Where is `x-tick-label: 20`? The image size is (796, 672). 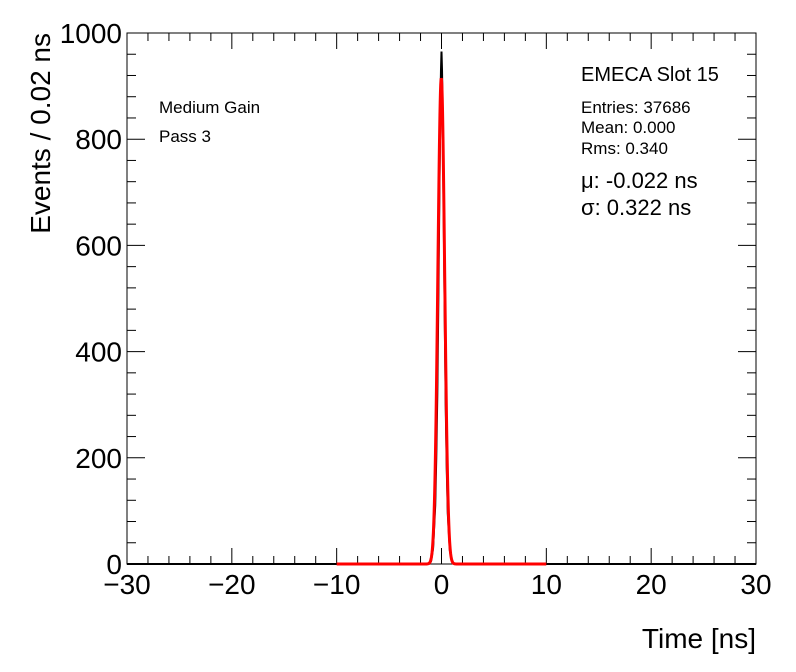 x-tick-label: 20 is located at coordinates (651, 584).